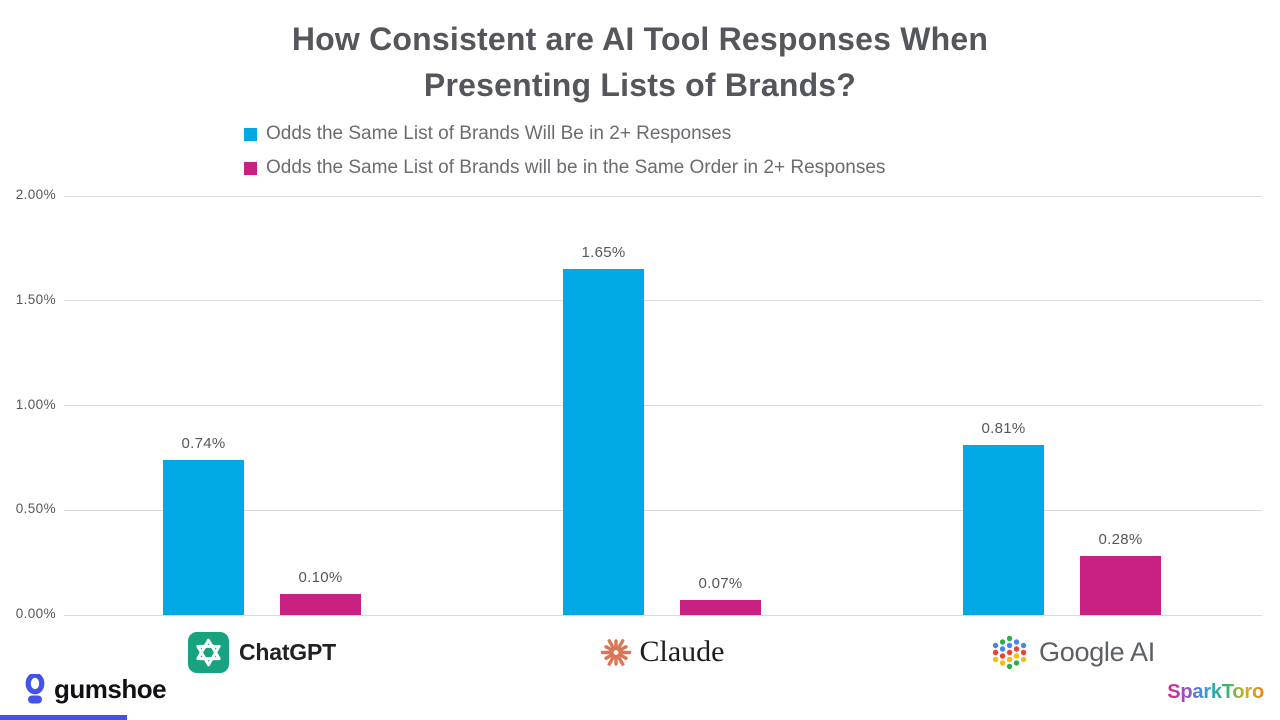 The image size is (1280, 720). What do you see at coordinates (35, 194) in the screenshot?
I see `y-tick-label: 2.00%` at bounding box center [35, 194].